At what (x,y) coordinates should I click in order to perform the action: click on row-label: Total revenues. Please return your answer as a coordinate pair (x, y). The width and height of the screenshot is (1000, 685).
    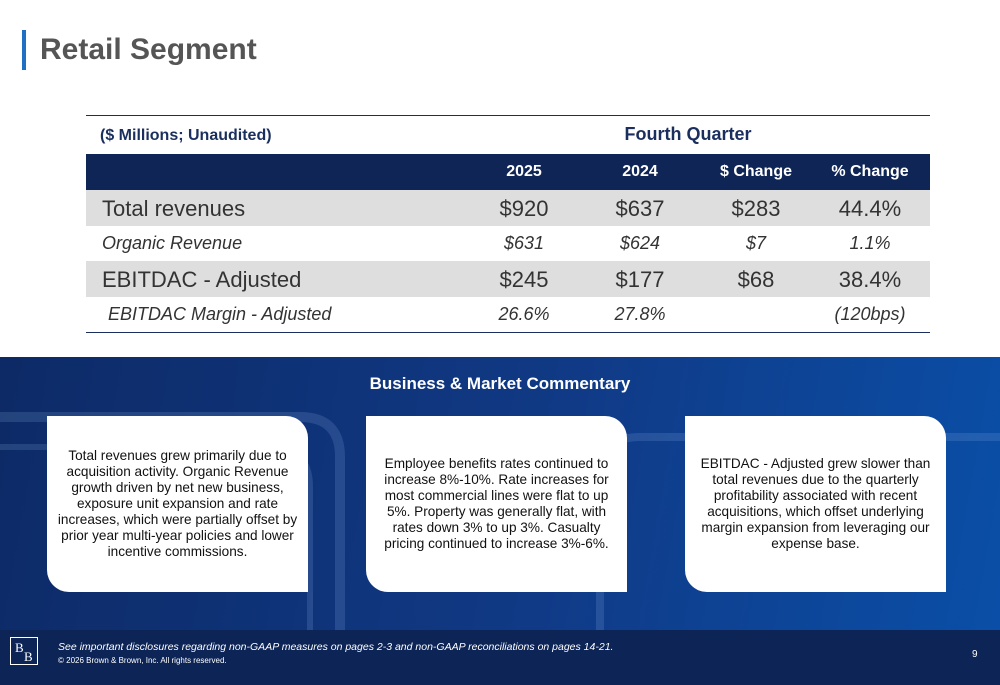
    Looking at the image, I should click on (174, 208).